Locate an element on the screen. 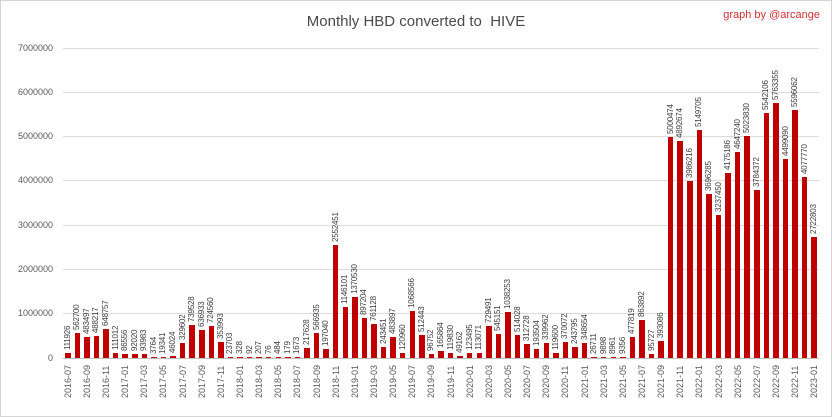 This screenshot has height=417, width=832. bar-value-label: 5542106 is located at coordinates (766, 94).